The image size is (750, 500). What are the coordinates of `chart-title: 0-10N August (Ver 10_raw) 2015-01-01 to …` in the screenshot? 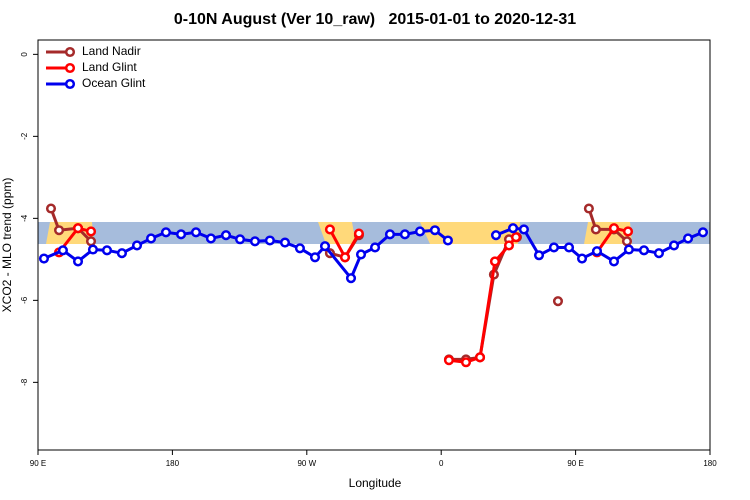 It's located at (375, 19).